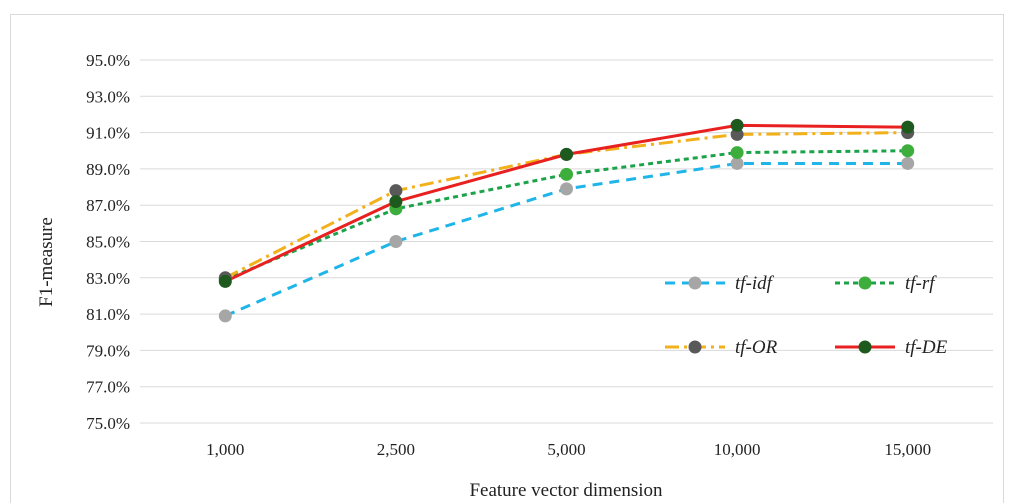 This screenshot has height=503, width=1019. Describe the element at coordinates (108, 169) in the screenshot. I see `y-tick-label: 89.0%` at that location.